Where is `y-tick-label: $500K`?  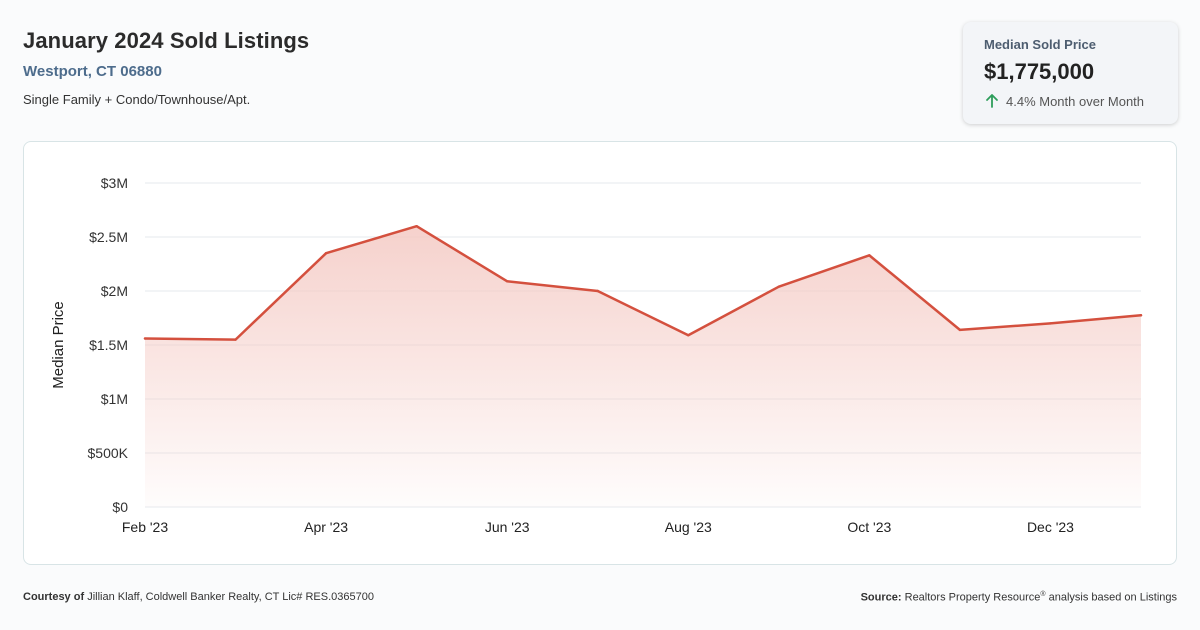 y-tick-label: $500K is located at coordinates (108, 453).